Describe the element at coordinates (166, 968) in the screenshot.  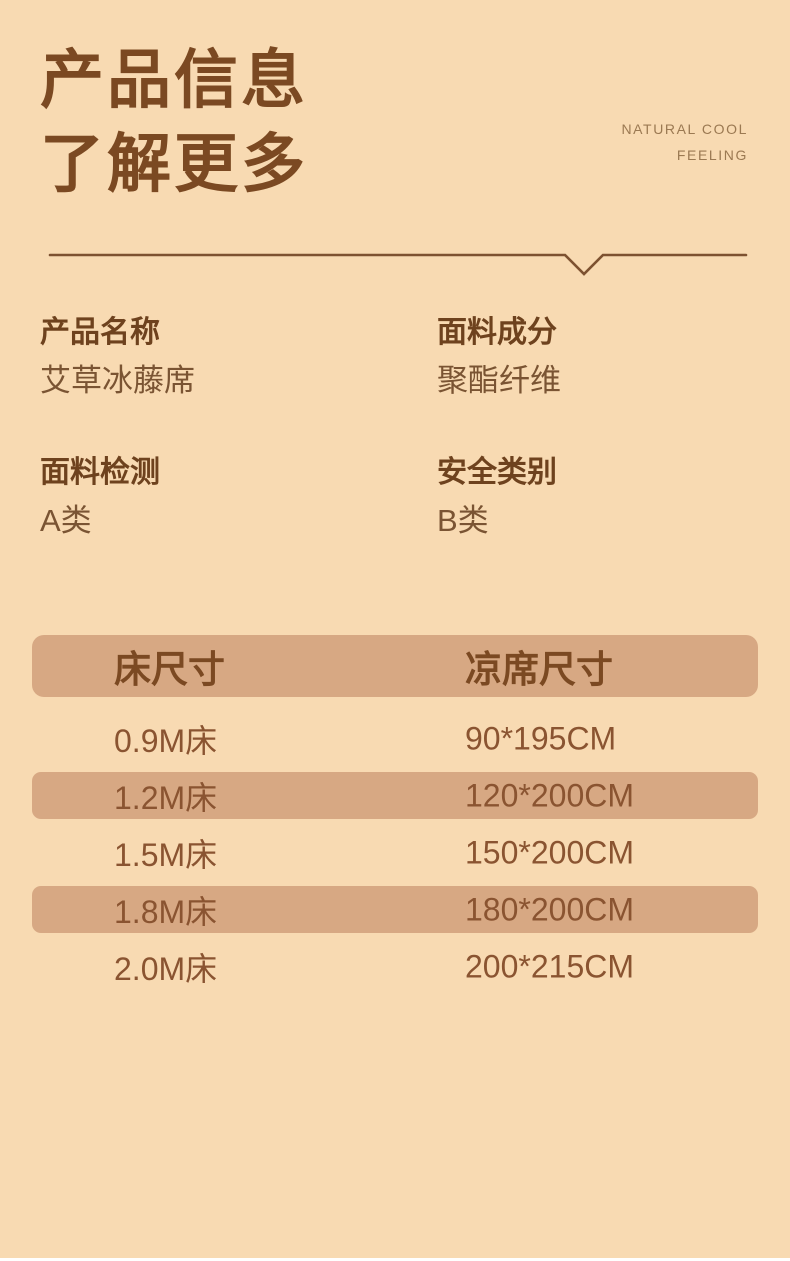
I see `bed-size-cell: 2.0M床` at that location.